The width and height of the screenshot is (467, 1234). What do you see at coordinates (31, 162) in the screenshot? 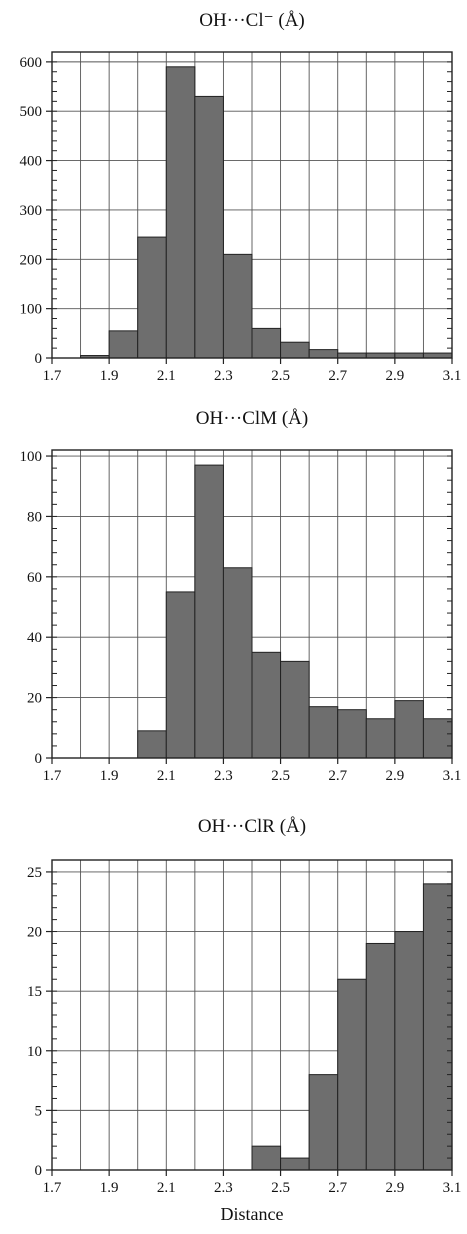
I see `y-tick-label: 400` at bounding box center [31, 162].